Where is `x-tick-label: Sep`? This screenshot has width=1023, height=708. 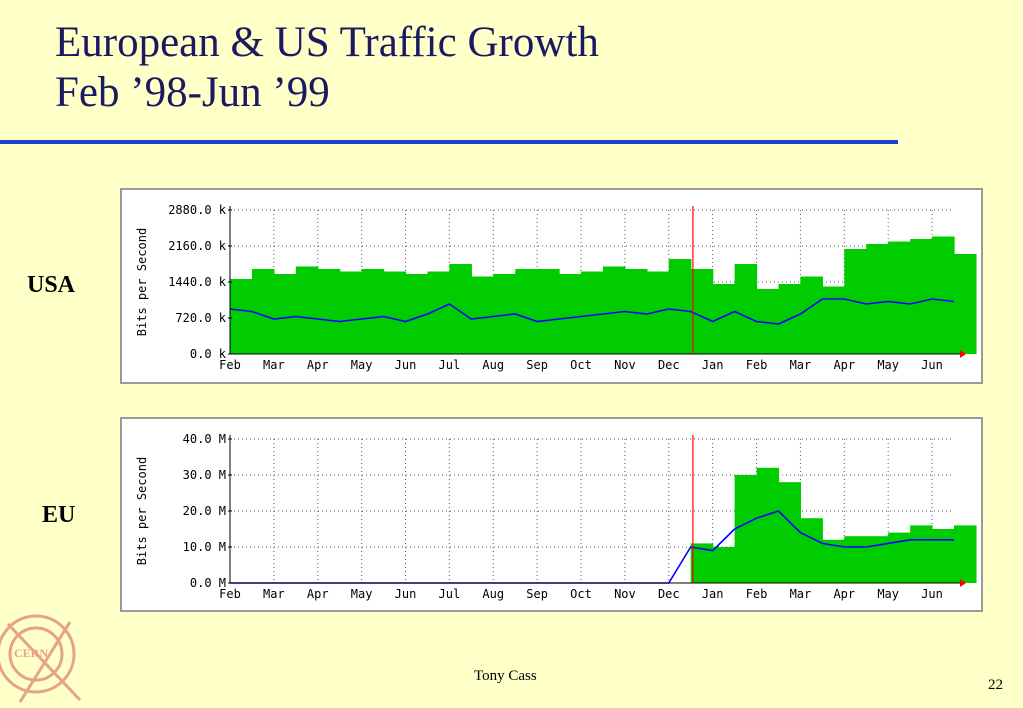 x-tick-label: Sep is located at coordinates (537, 594).